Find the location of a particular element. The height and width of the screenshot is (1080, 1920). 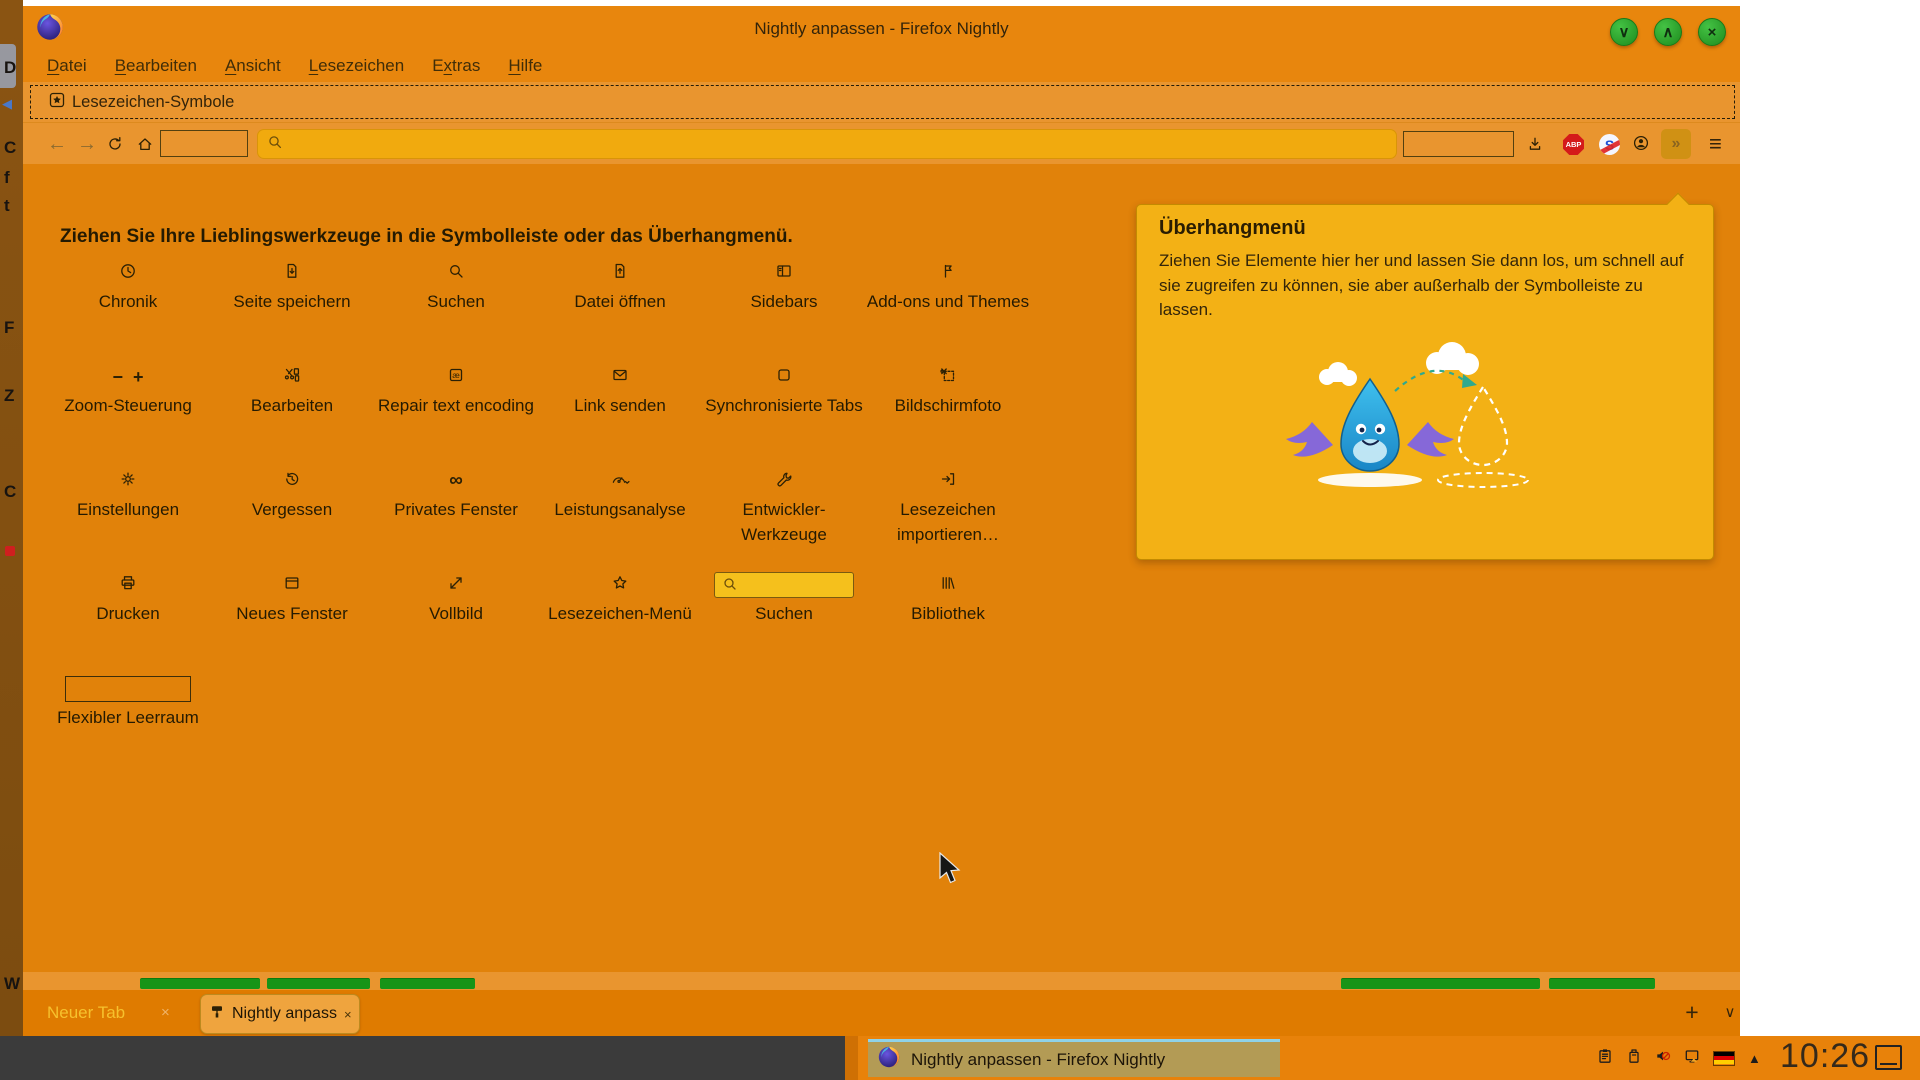

customize-item-add-ons-und-themes: Add-ons und Themes is located at coordinates (948, 287).